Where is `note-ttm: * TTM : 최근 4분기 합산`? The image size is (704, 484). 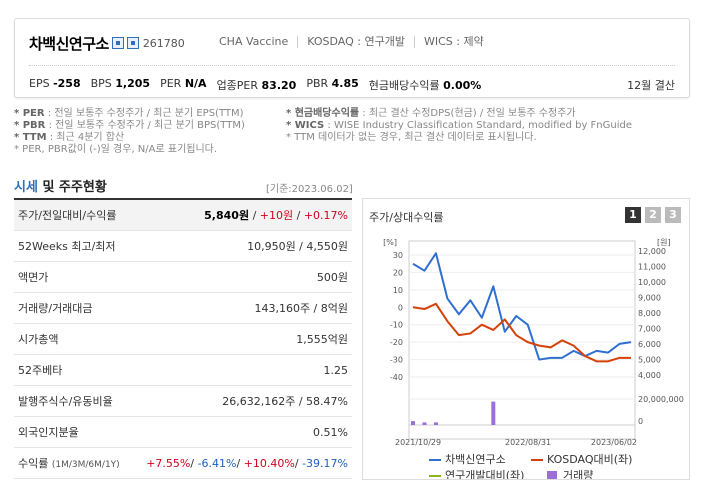 note-ttm: * TTM : 최근 4분기 합산 is located at coordinates (69, 137).